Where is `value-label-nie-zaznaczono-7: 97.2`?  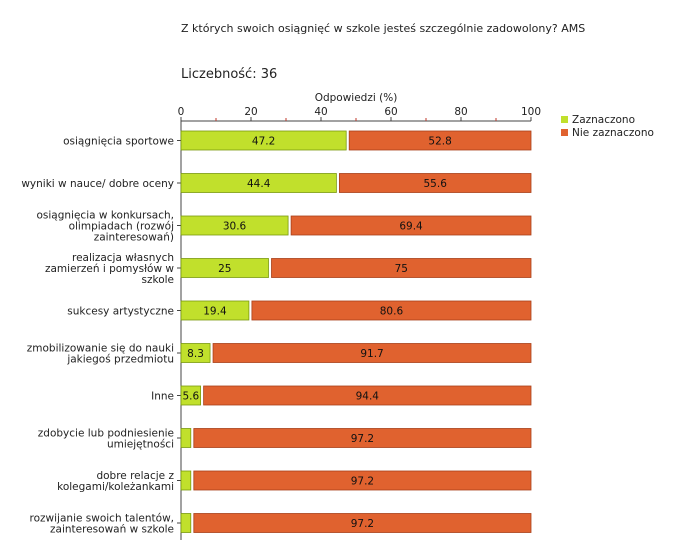 value-label-nie-zaznaczono-7: 97.2 is located at coordinates (362, 439).